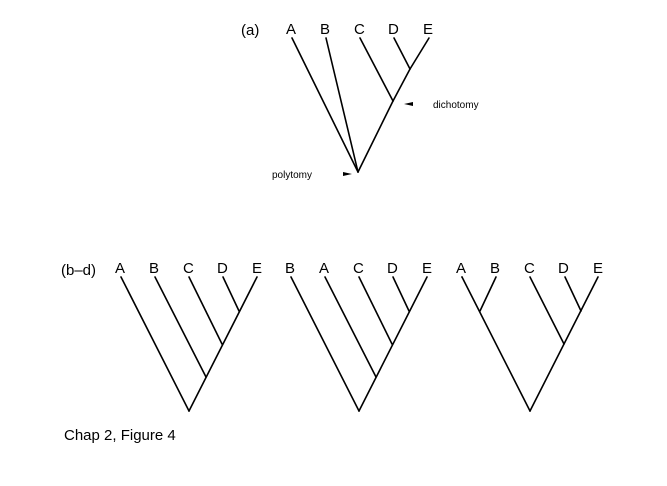 The width and height of the screenshot is (667, 486). What do you see at coordinates (419, 53) in the screenshot?
I see `branch-e` at bounding box center [419, 53].